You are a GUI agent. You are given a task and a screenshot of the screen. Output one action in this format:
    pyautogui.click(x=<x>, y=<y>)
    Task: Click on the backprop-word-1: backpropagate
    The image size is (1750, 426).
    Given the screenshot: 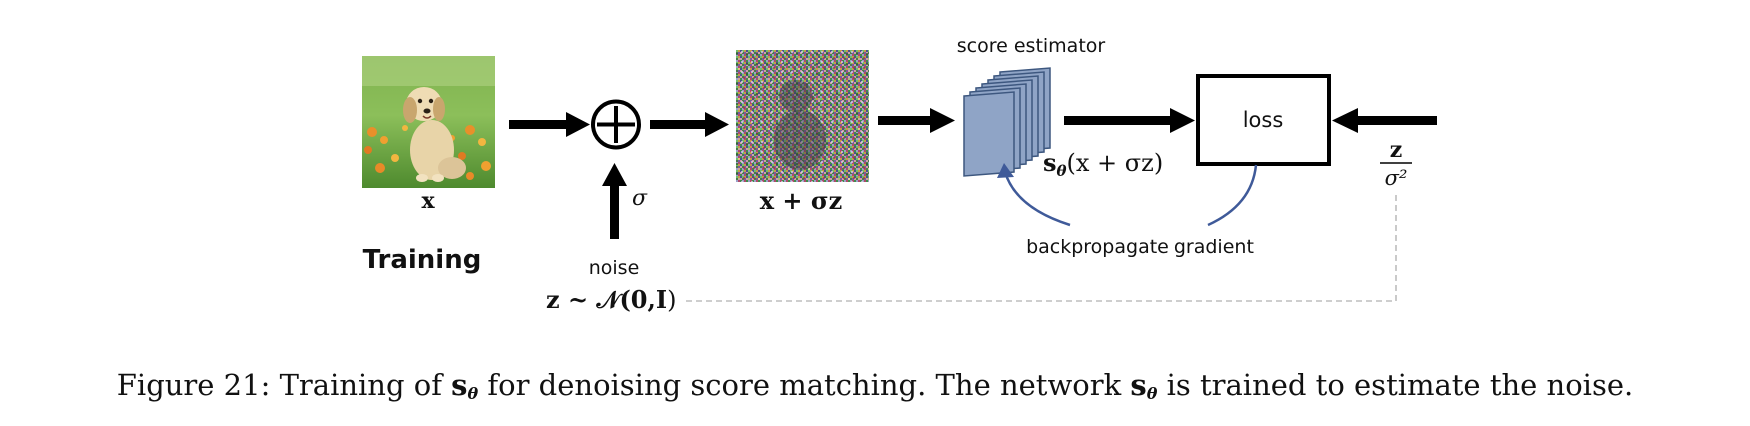 What is the action you would take?
    pyautogui.click(x=1097, y=247)
    